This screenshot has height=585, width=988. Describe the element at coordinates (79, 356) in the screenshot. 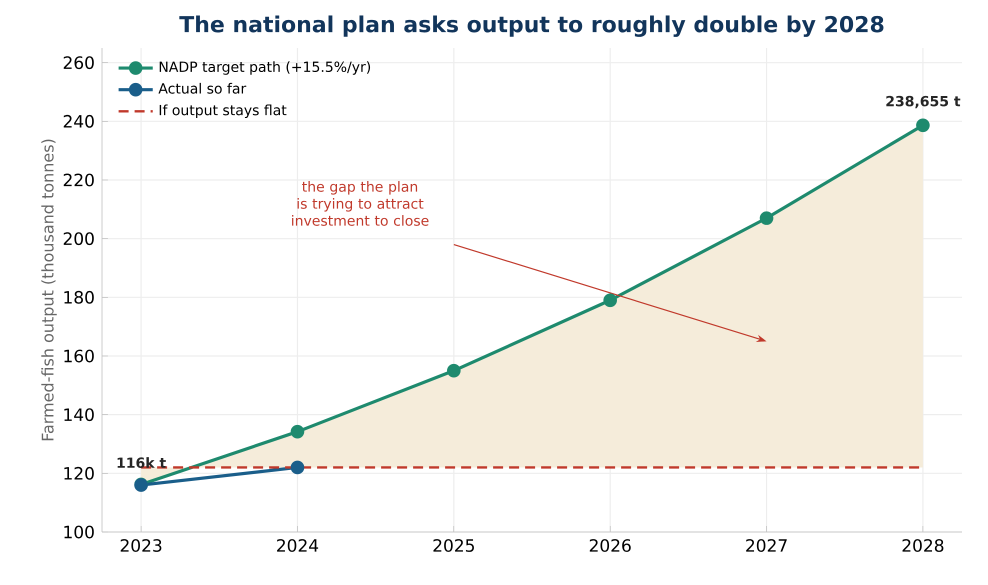

I see `y-tick-label: 160` at that location.